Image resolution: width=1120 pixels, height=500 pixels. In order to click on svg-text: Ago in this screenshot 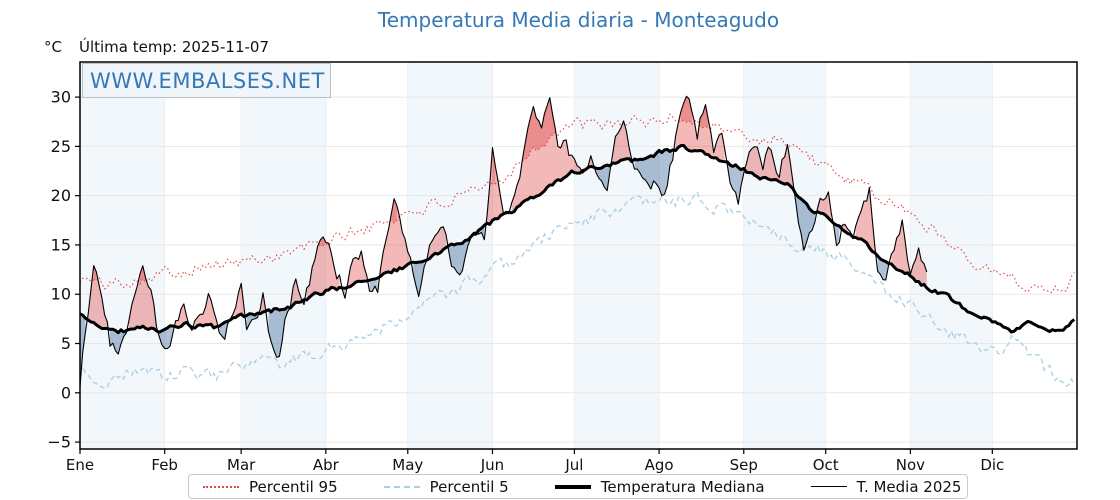, I will do `click(659, 465)`.